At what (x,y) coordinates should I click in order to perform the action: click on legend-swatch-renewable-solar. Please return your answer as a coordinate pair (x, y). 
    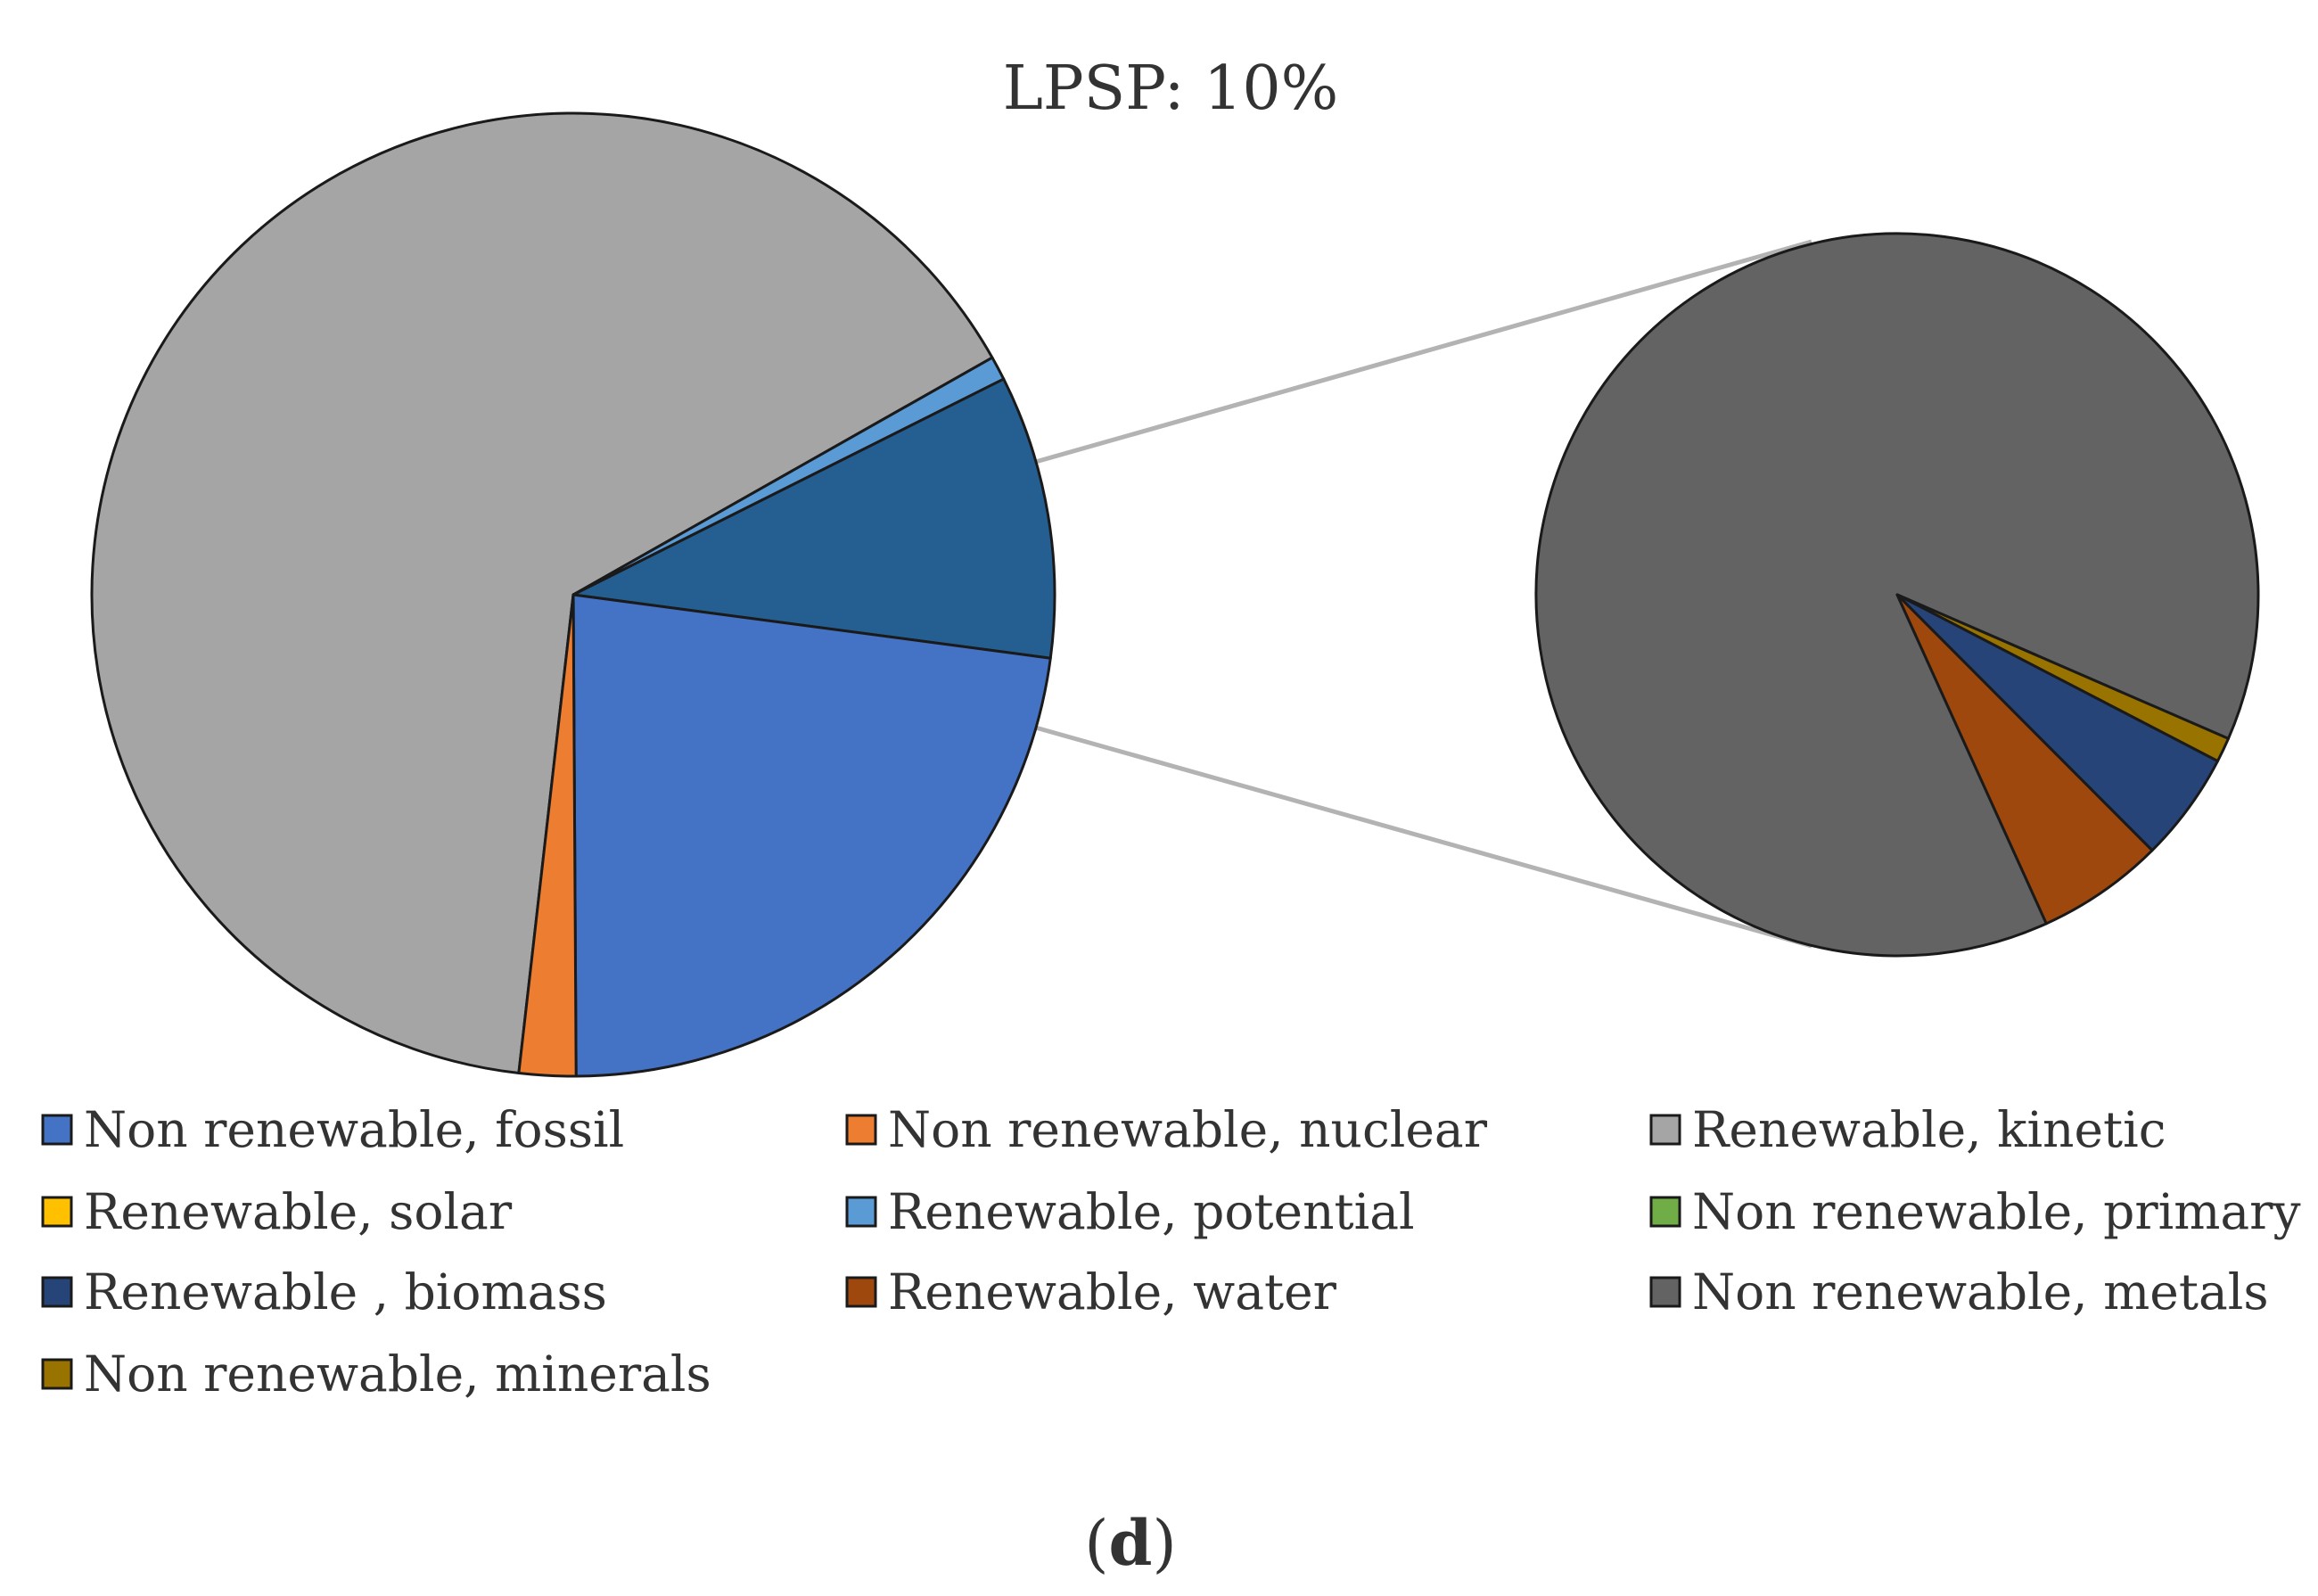
    Looking at the image, I should click on (57, 1212).